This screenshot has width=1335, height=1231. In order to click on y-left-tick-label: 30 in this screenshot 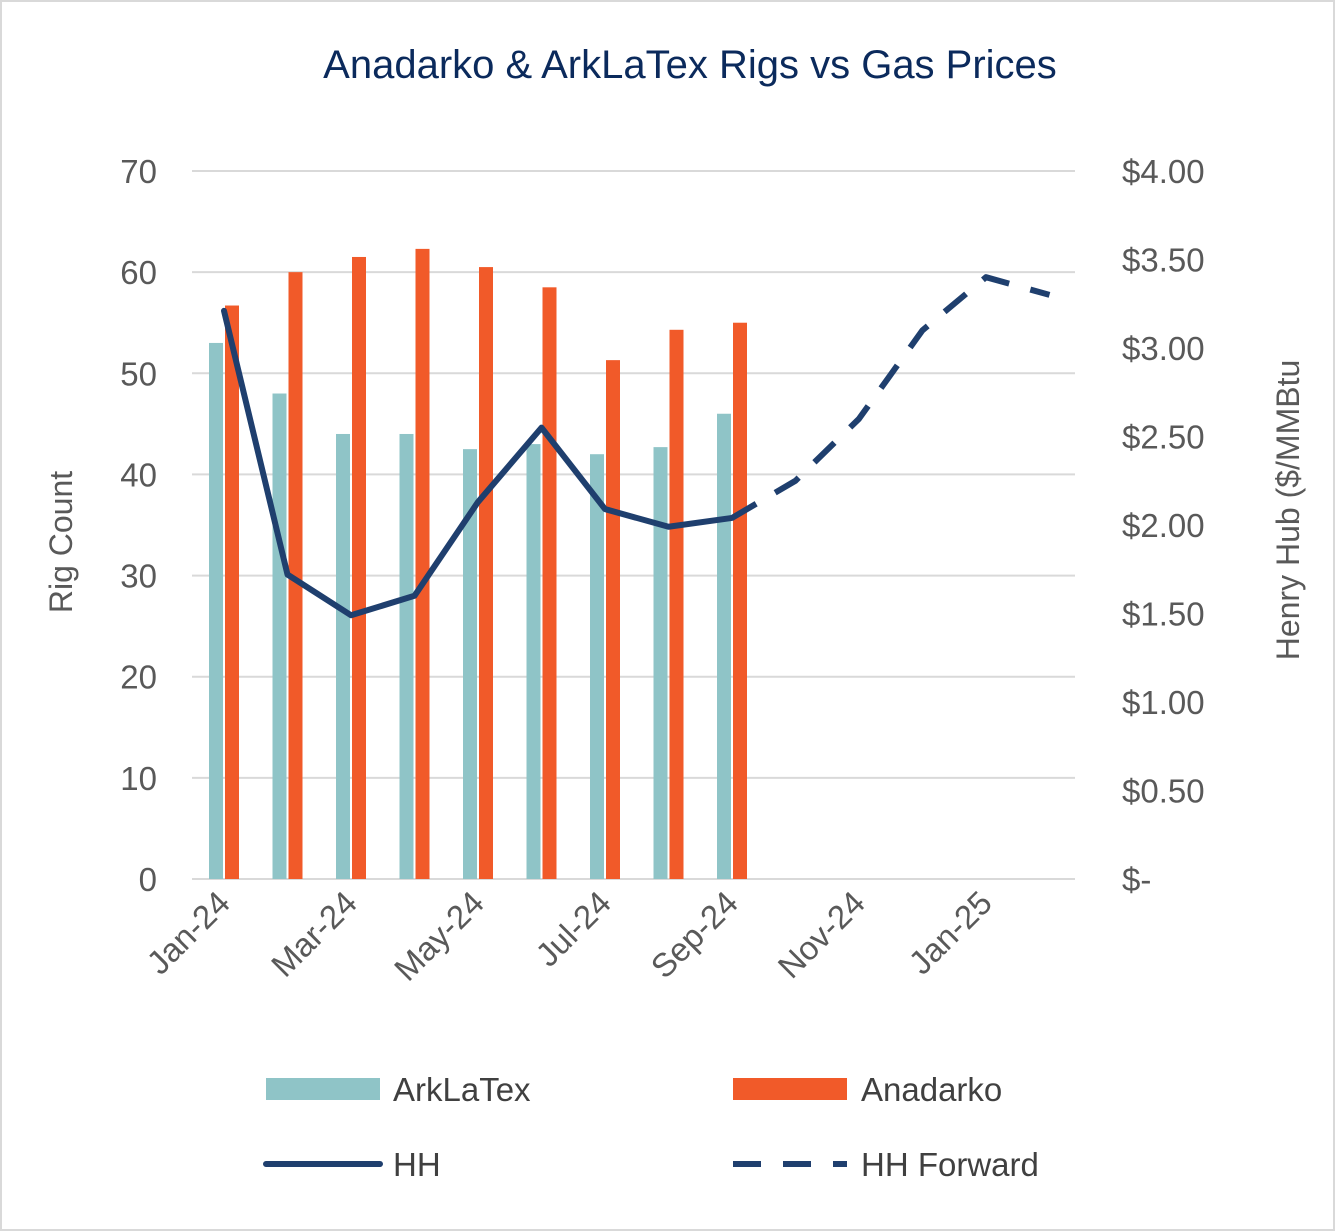, I will do `click(138, 576)`.